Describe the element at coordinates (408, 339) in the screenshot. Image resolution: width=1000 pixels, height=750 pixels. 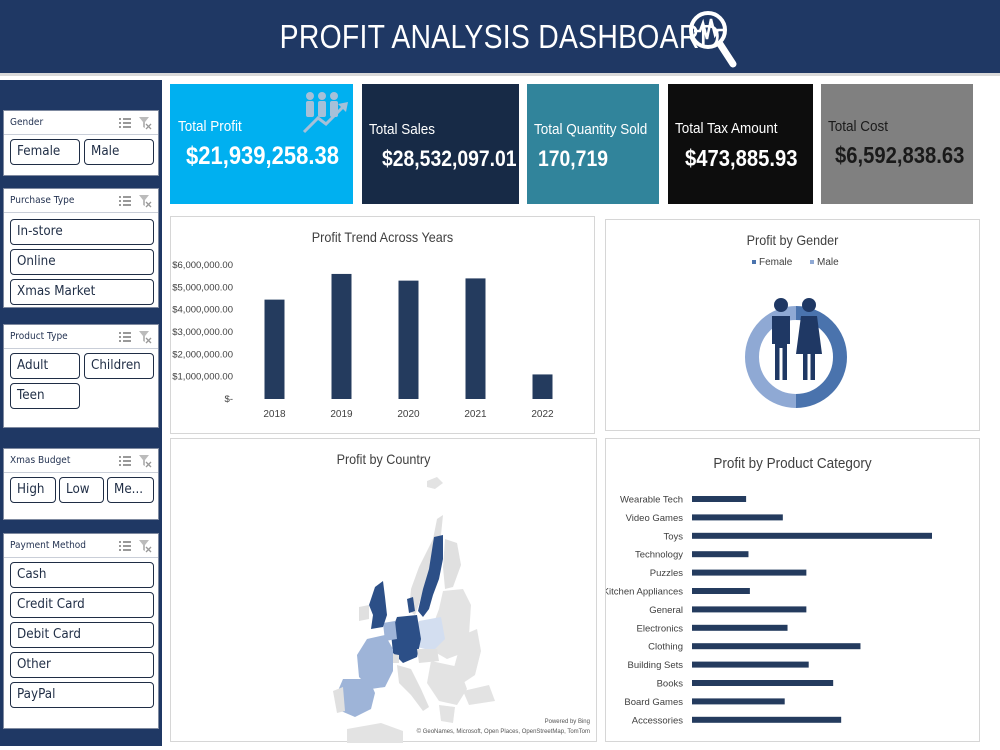
I see `bar-2020` at that location.